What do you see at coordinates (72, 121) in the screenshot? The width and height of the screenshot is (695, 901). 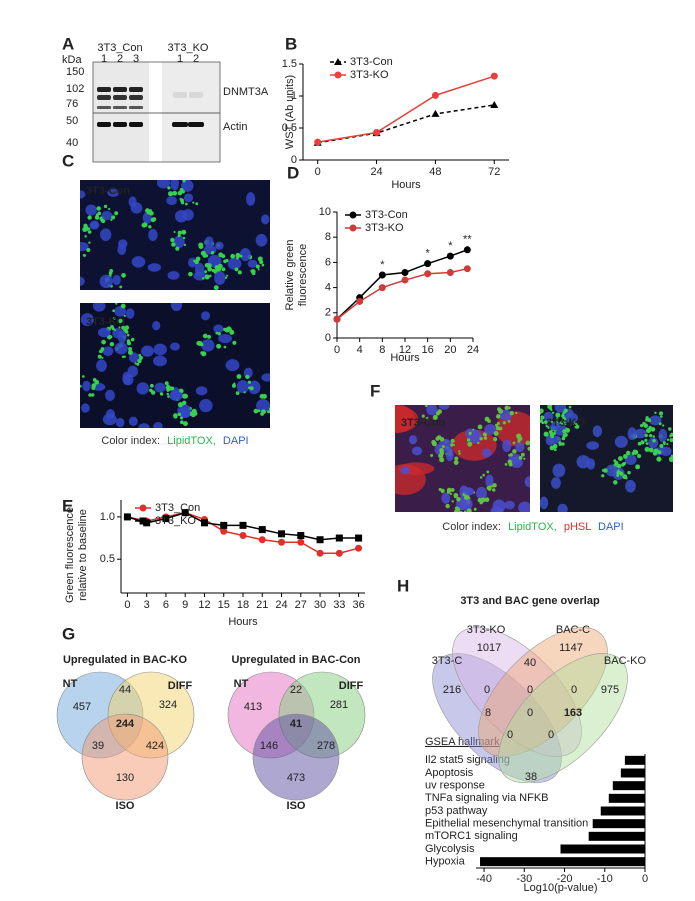 I see `marker-label: 50` at bounding box center [72, 121].